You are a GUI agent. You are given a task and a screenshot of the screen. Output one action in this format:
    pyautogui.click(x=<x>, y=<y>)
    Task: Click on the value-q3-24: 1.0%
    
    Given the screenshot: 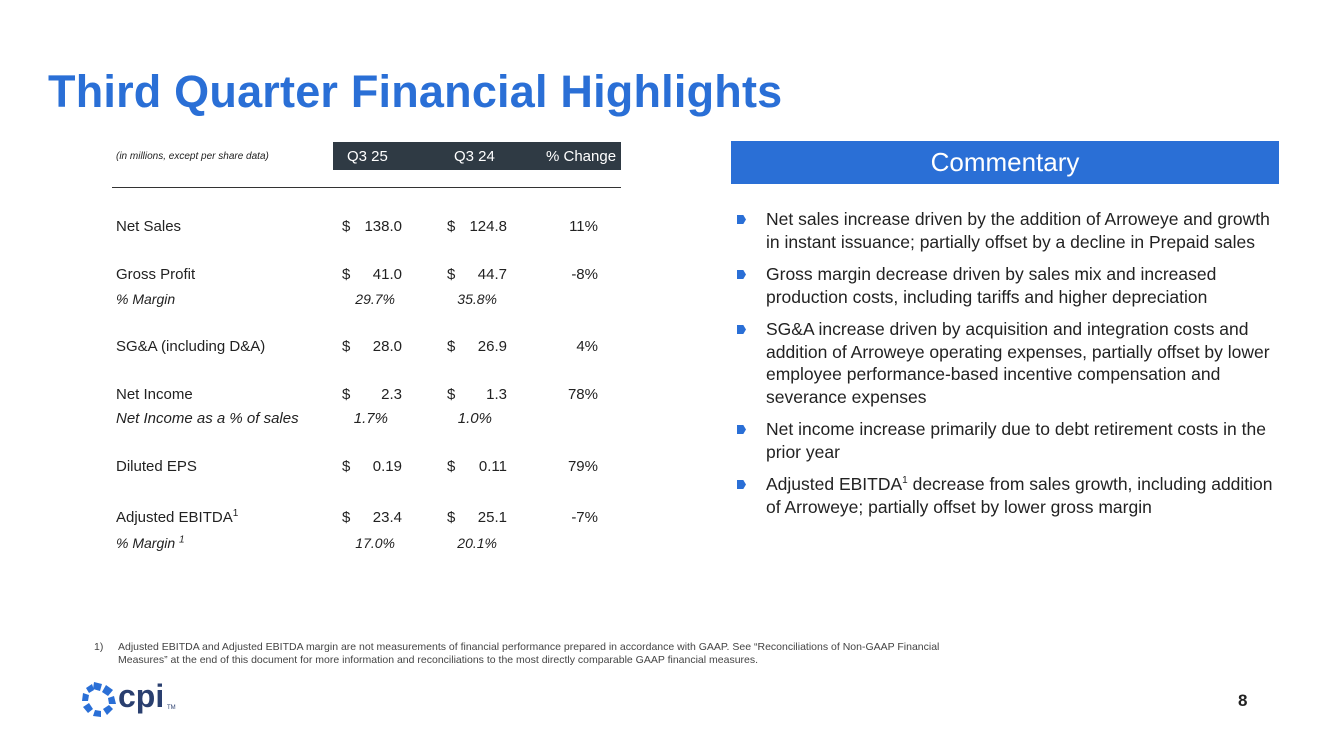 What is the action you would take?
    pyautogui.click(x=474, y=418)
    